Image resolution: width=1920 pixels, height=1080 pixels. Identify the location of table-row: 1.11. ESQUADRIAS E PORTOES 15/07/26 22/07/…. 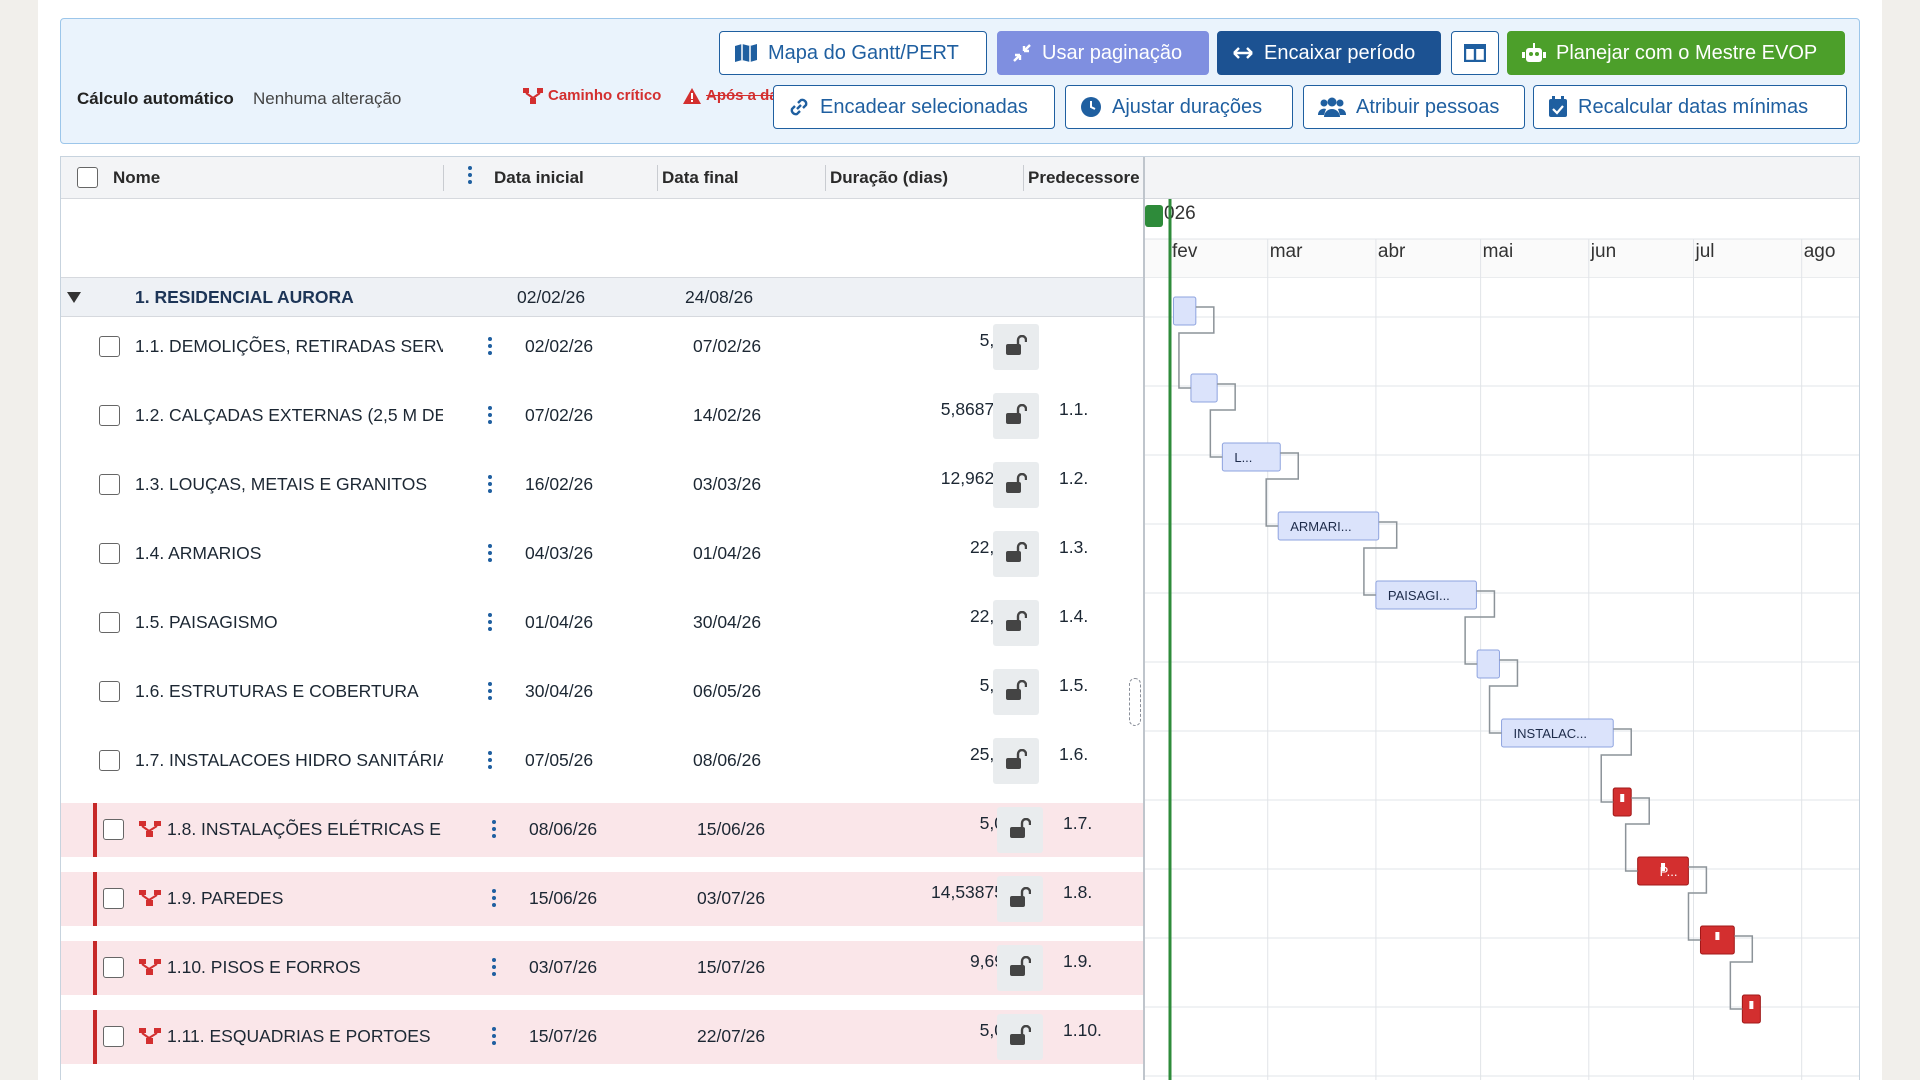
(602, 1037).